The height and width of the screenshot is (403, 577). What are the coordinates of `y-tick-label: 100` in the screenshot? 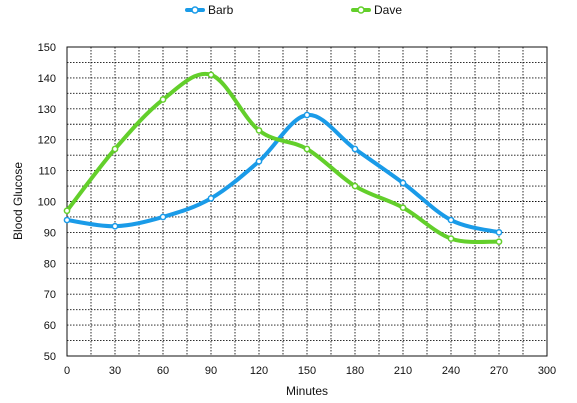 It's located at (47, 203).